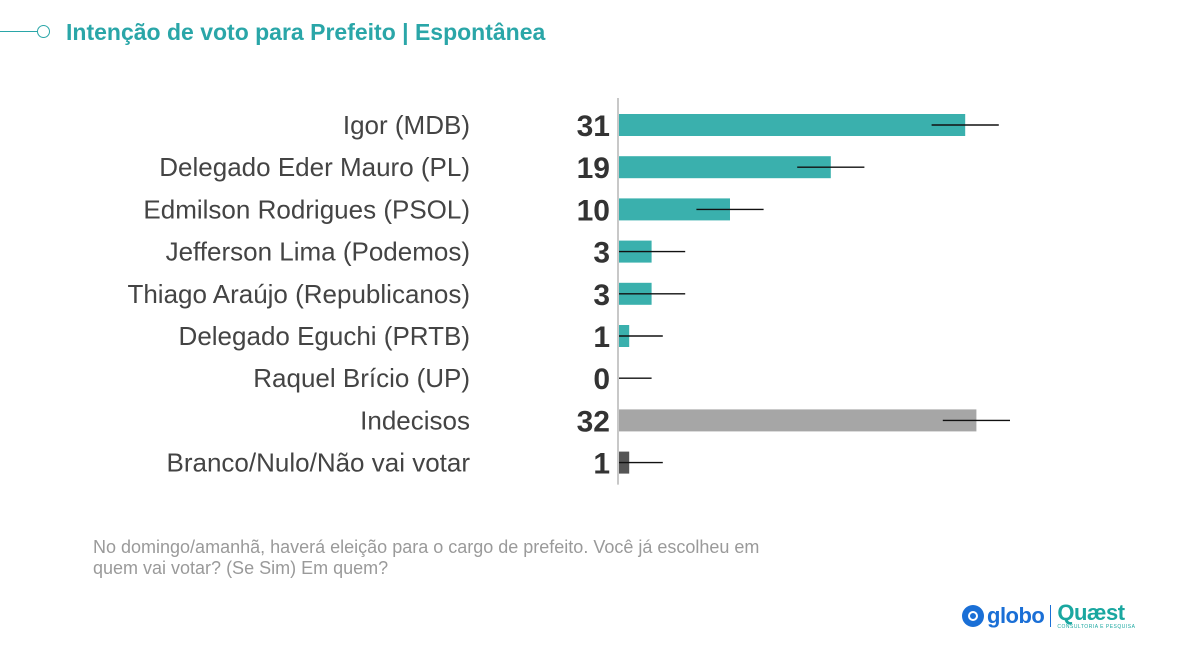 The image size is (1184, 666). Describe the element at coordinates (1051, 616) in the screenshot. I see `logo-separator` at that location.